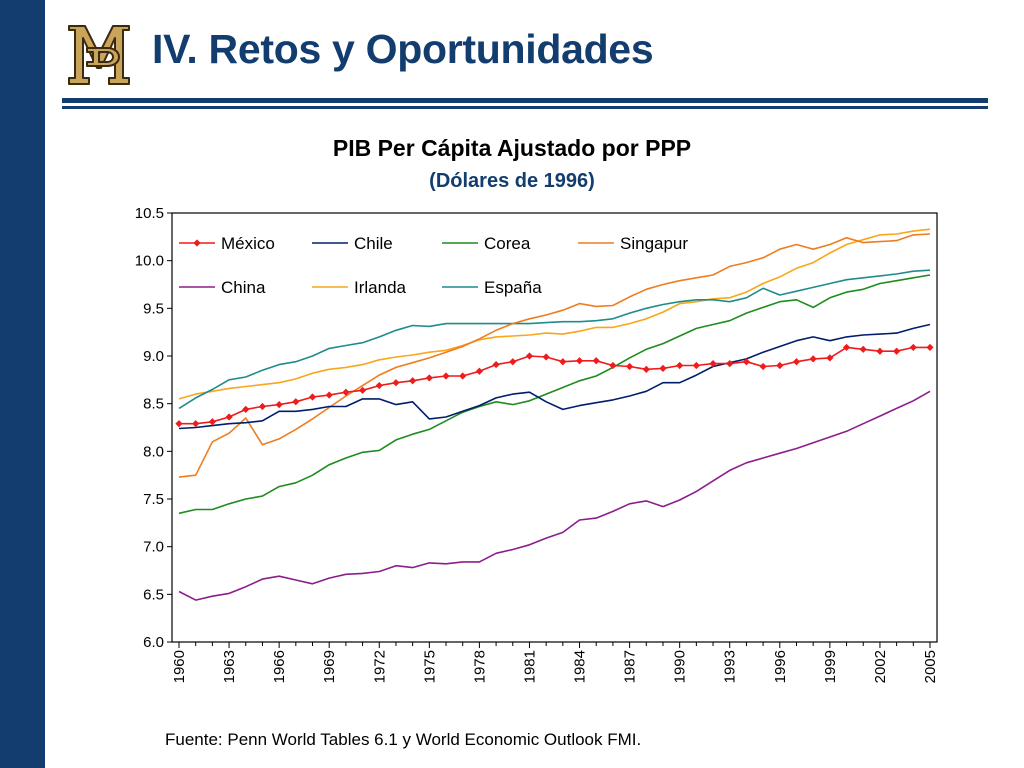 This screenshot has height=768, width=1024. I want to click on y-tick-label: 8.5, so click(153, 404).